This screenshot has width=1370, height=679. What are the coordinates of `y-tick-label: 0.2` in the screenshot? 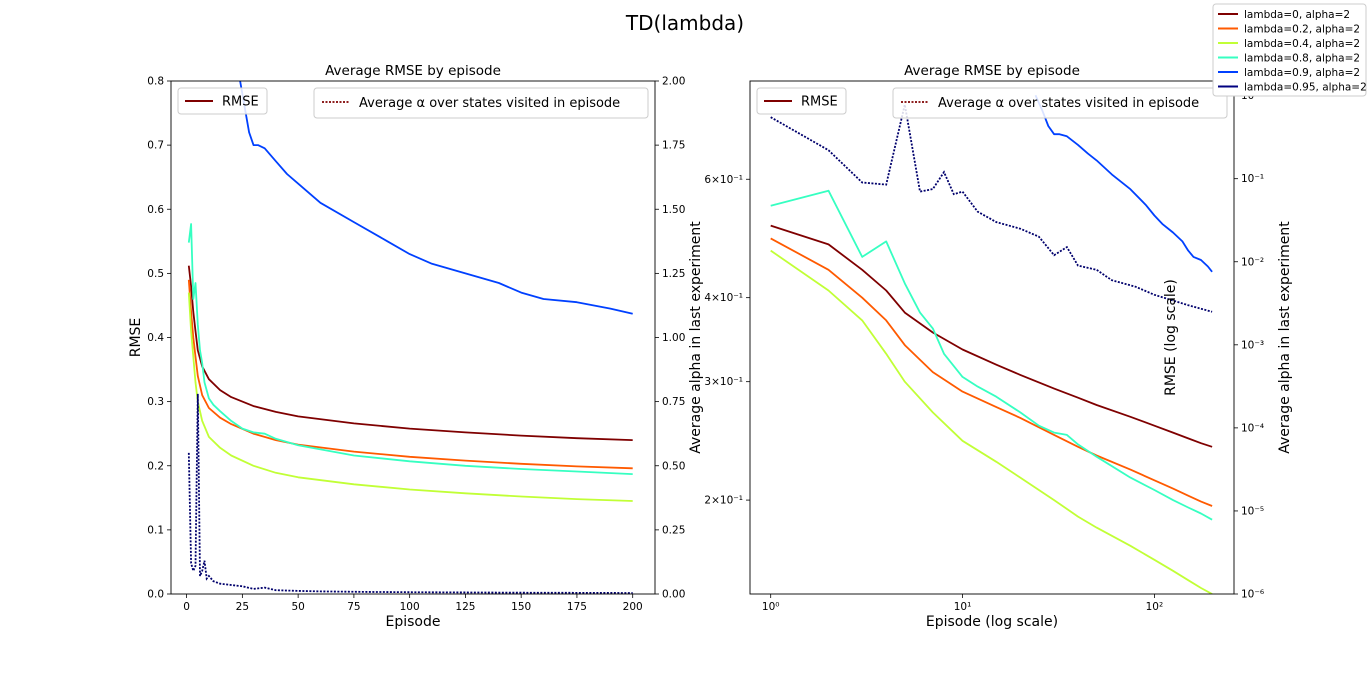 It's located at (155, 466).